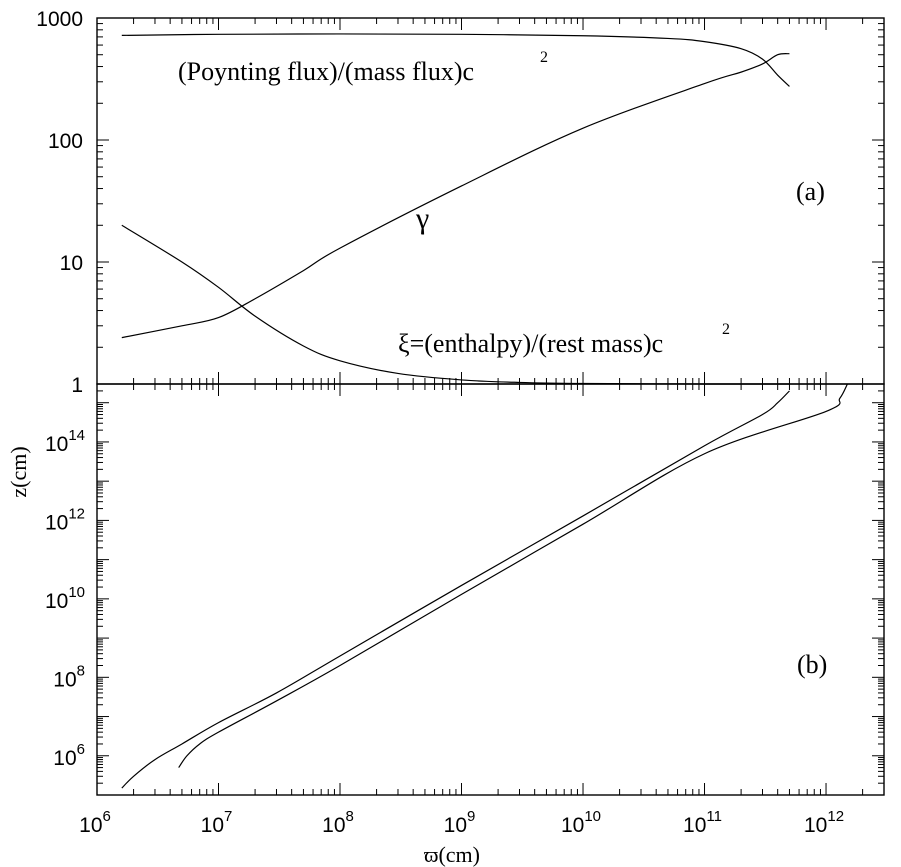  Describe the element at coordinates (71, 263) in the screenshot. I see `panel-a-y-tick-label: 10` at that location.